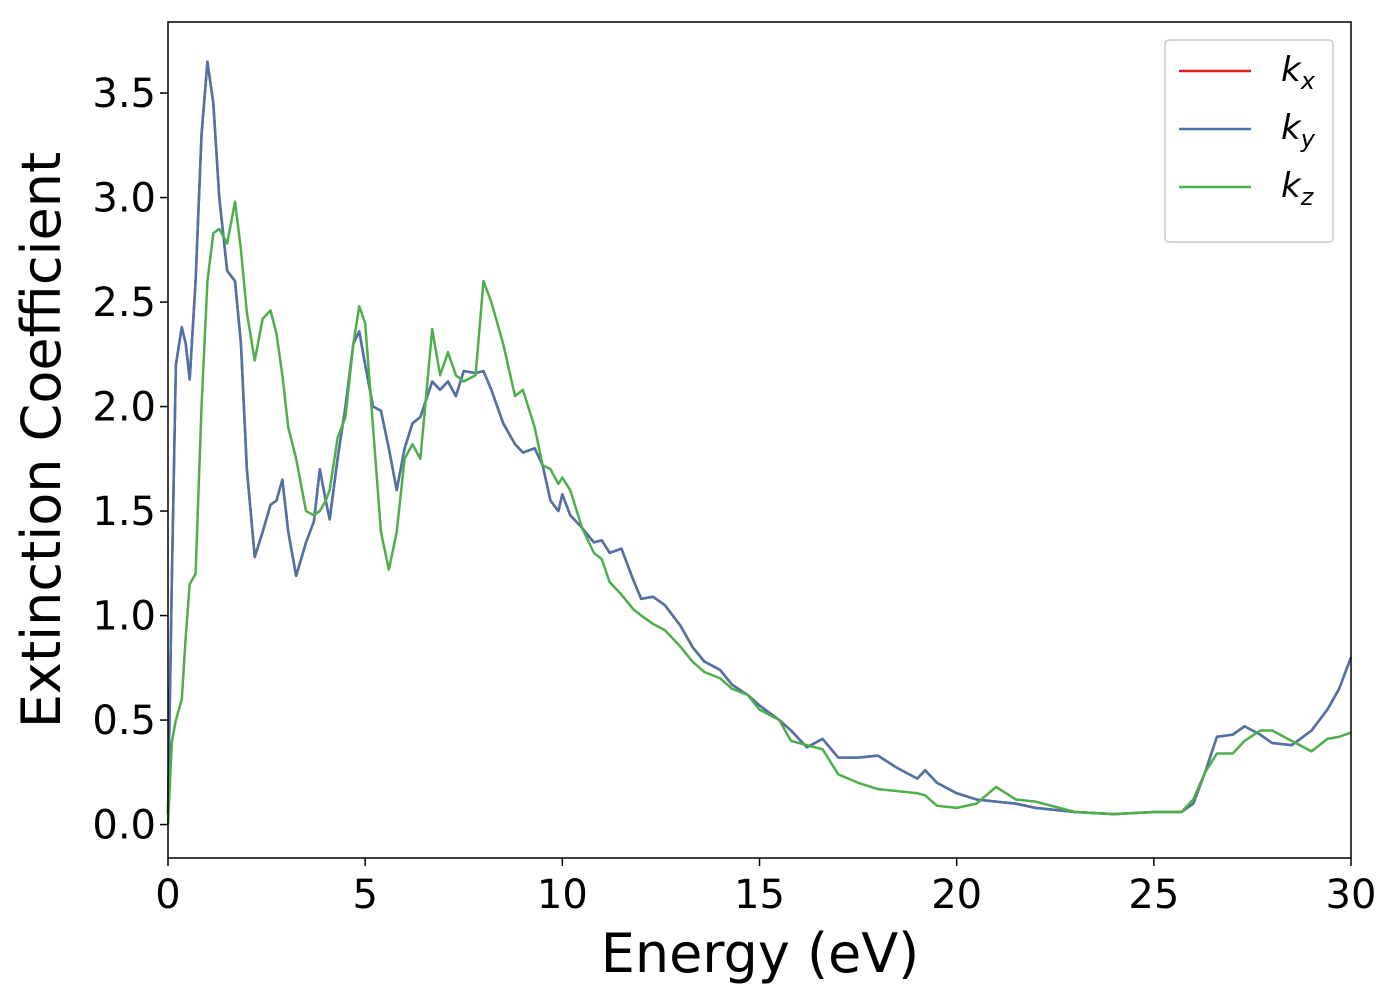 The height and width of the screenshot is (1000, 1400). What do you see at coordinates (124, 721) in the screenshot?
I see `y-tick-label: 0.5` at bounding box center [124, 721].